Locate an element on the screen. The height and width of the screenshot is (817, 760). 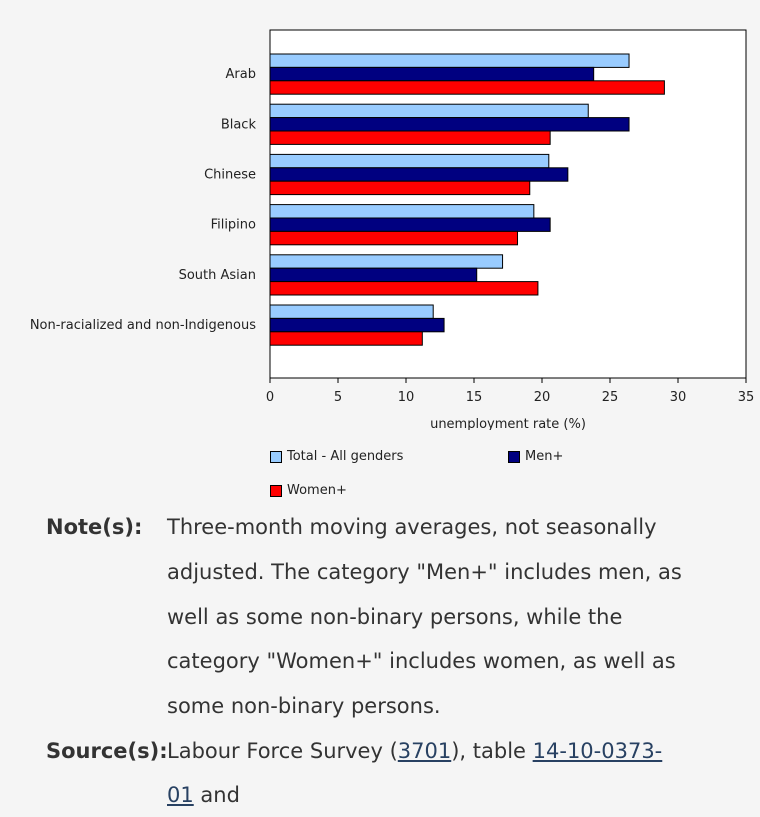
legend-swatch-total is located at coordinates (276, 456).